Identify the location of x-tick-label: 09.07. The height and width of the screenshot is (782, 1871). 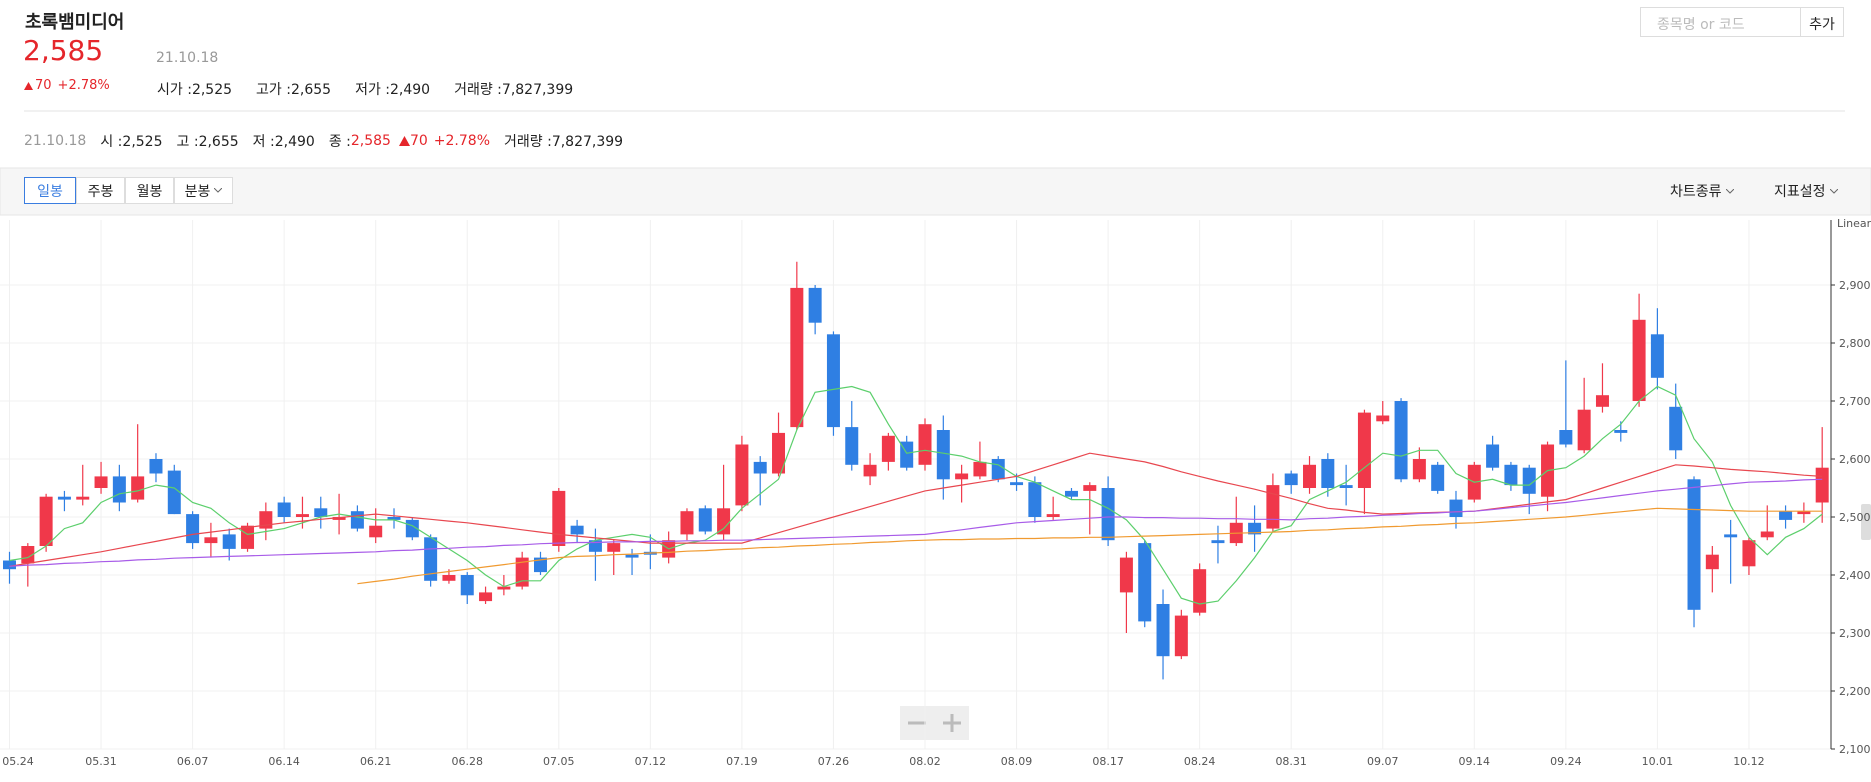
(1383, 761).